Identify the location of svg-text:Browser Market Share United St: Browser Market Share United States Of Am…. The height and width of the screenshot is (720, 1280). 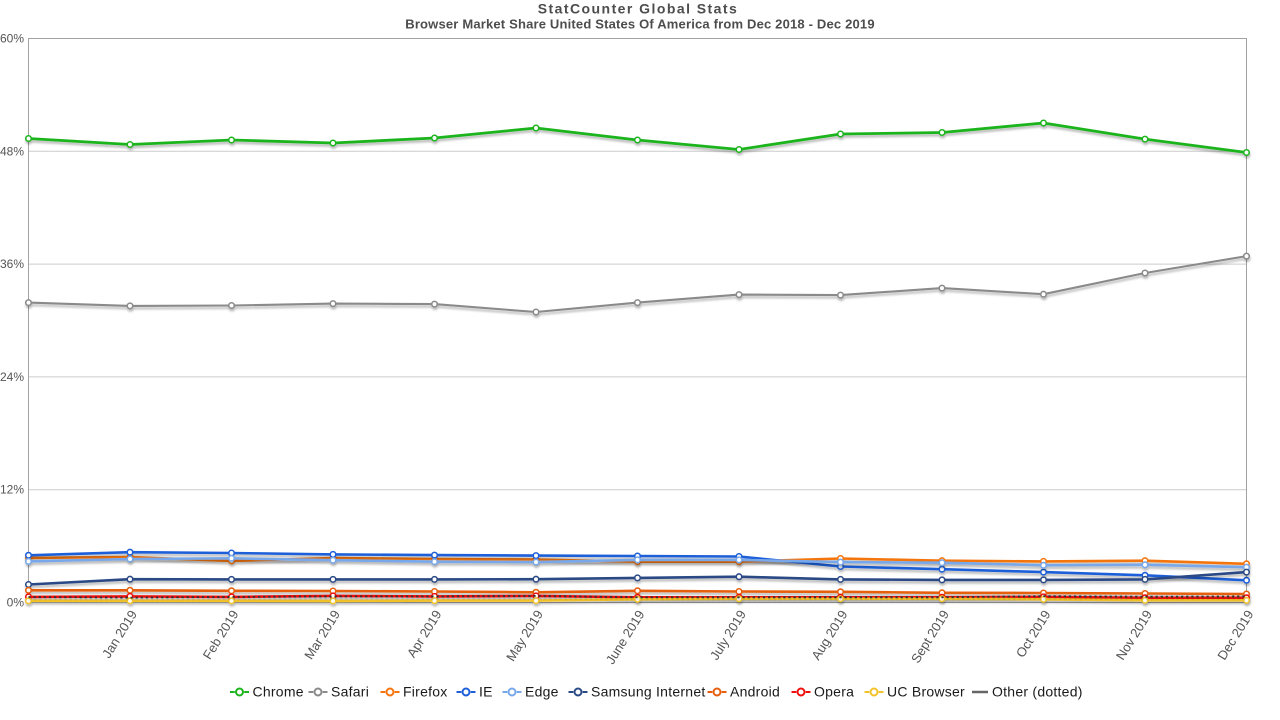
(639, 24).